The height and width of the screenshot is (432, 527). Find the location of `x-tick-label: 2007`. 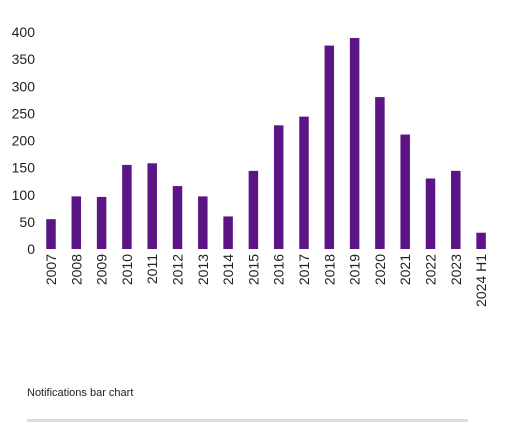

x-tick-label: 2007 is located at coordinates (51, 269).